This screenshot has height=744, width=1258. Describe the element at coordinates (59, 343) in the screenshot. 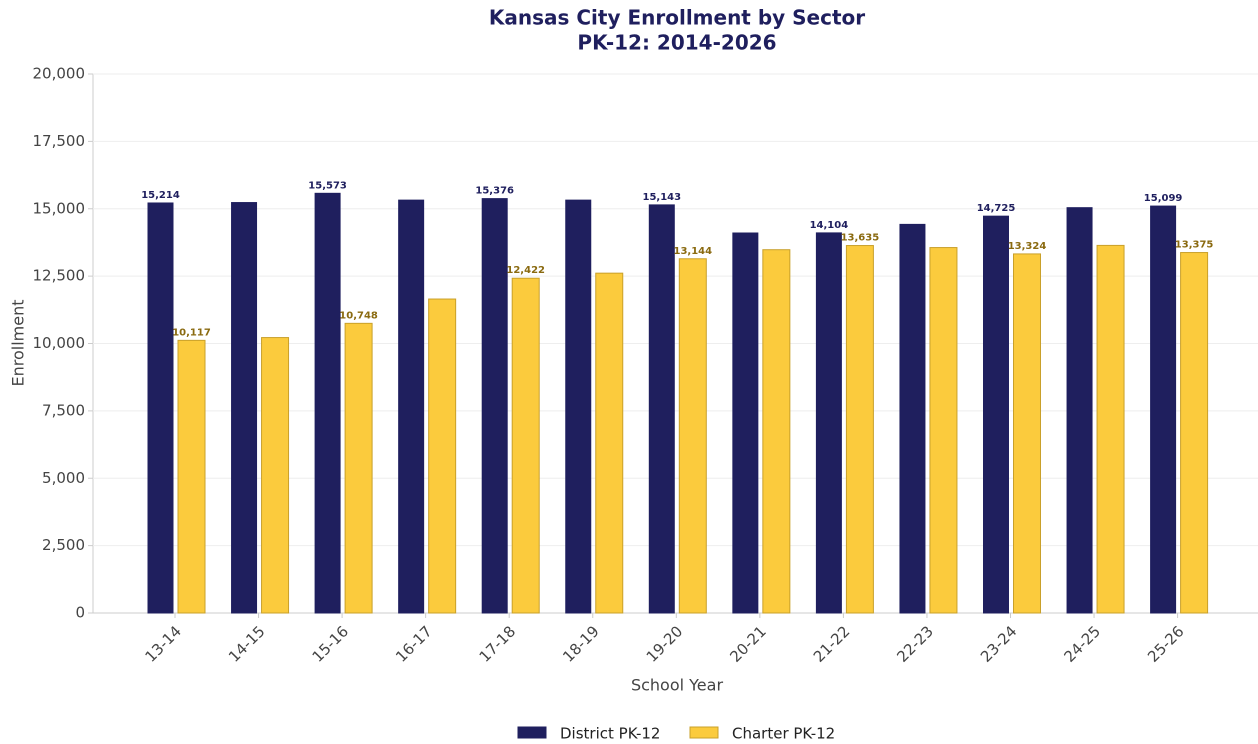

I see `y-tick-label: 10,000` at that location.